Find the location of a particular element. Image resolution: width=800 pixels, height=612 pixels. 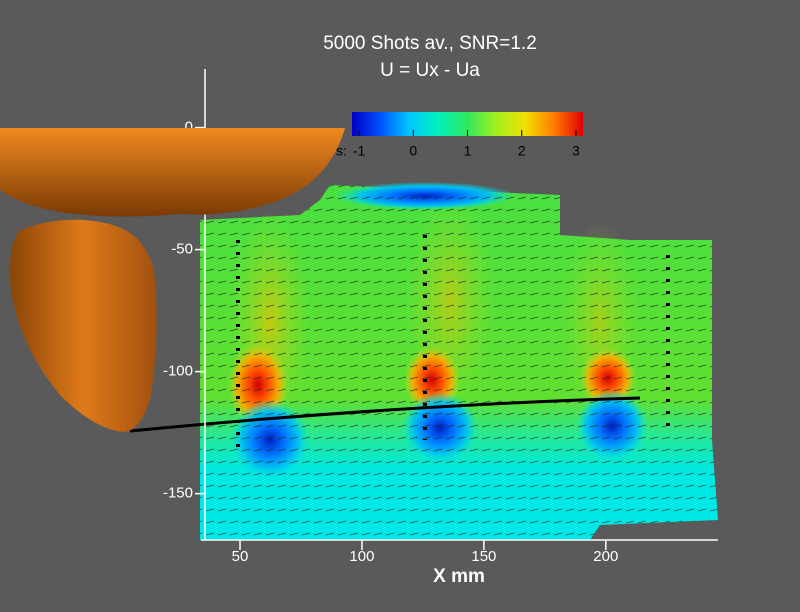

y-tick-label: -50 is located at coordinates (182, 249).